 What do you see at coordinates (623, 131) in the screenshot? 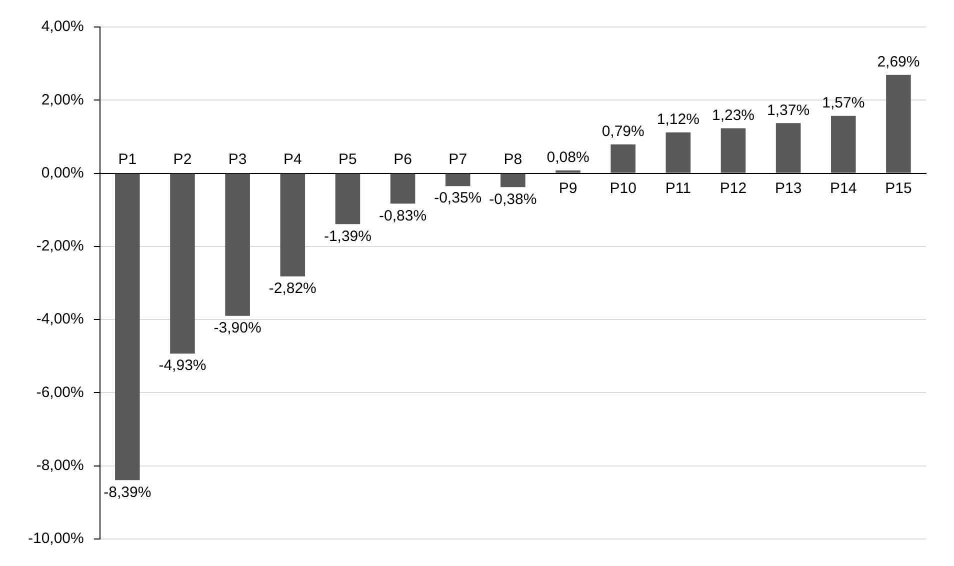
I see `data-label: 0,79%` at bounding box center [623, 131].